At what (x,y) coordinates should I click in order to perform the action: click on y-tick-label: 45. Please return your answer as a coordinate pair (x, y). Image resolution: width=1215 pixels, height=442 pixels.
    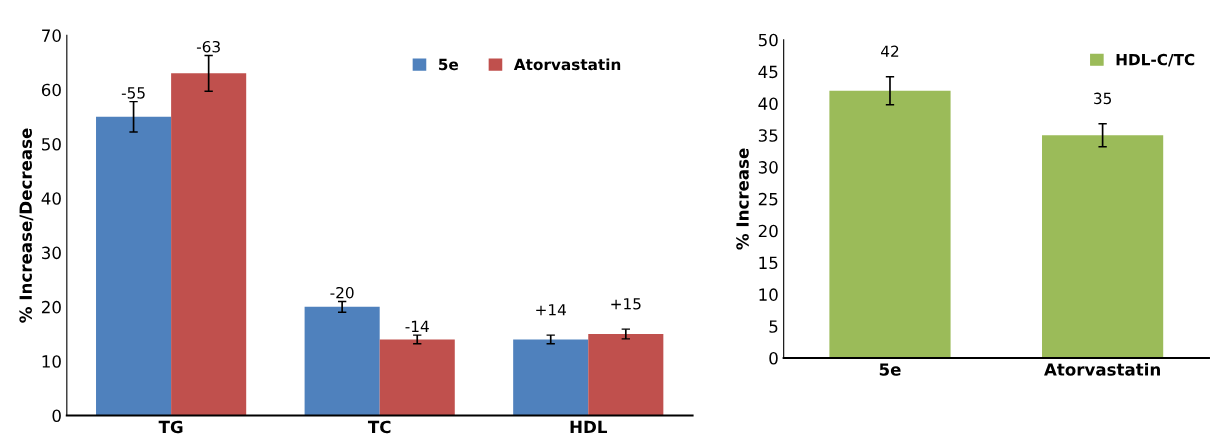
    Looking at the image, I should click on (768, 72).